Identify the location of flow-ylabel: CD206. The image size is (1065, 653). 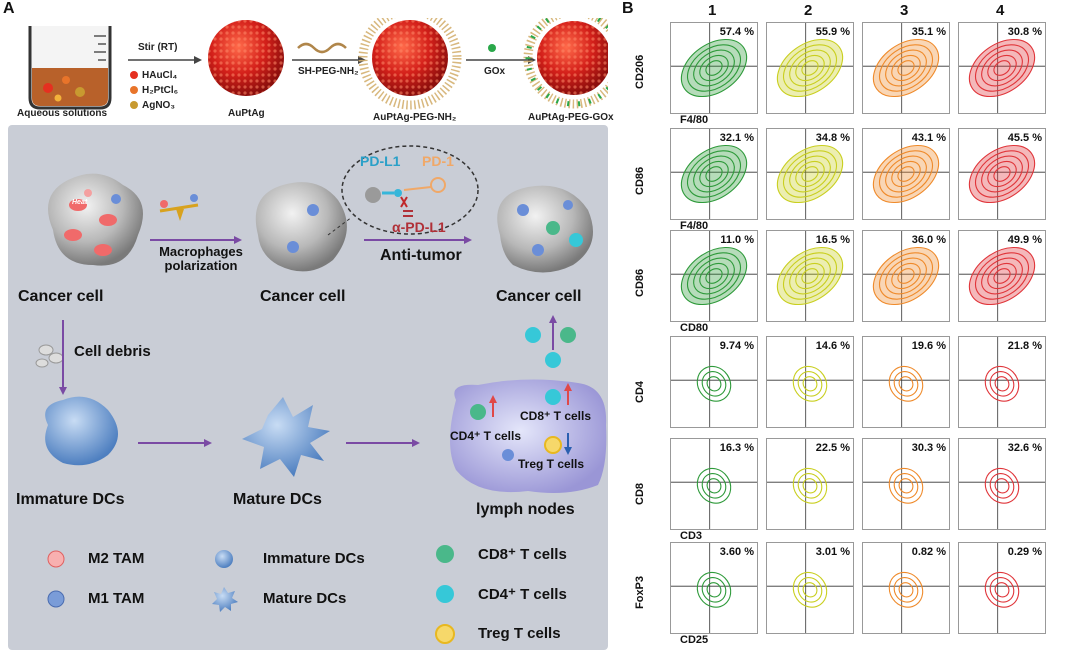
(640, 71).